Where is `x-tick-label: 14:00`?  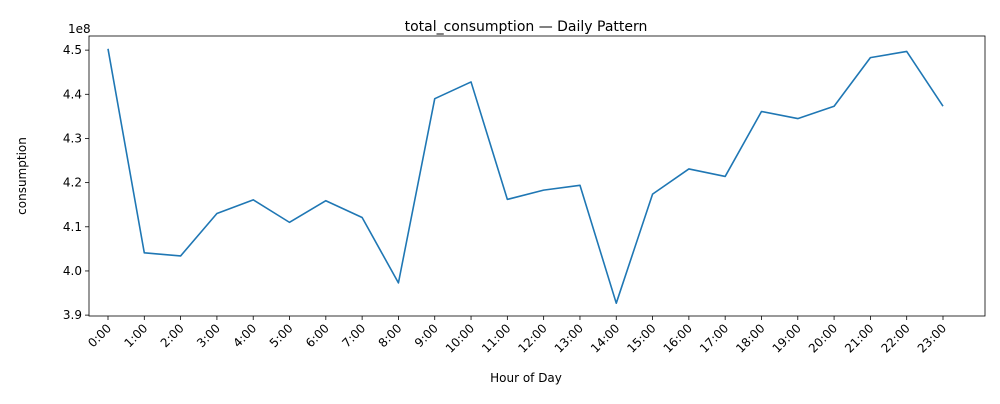
x-tick-label: 14:00 is located at coordinates (605, 338).